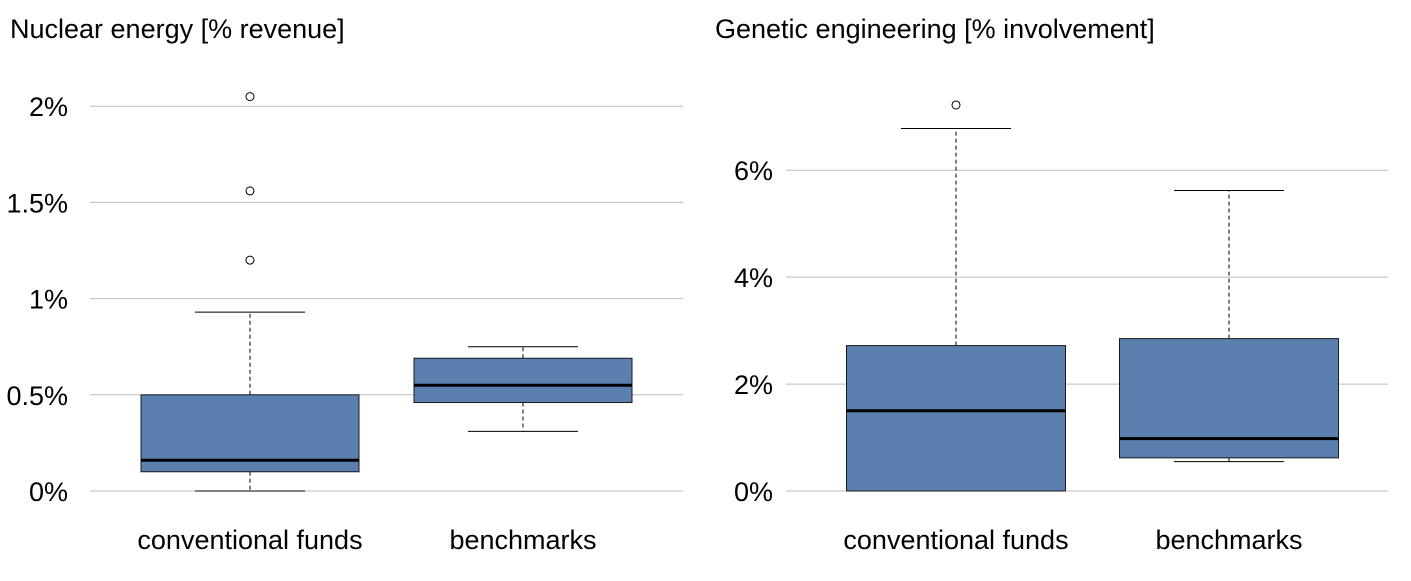  Describe the element at coordinates (753, 171) in the screenshot. I see `y-tick-label: 6%` at that location.